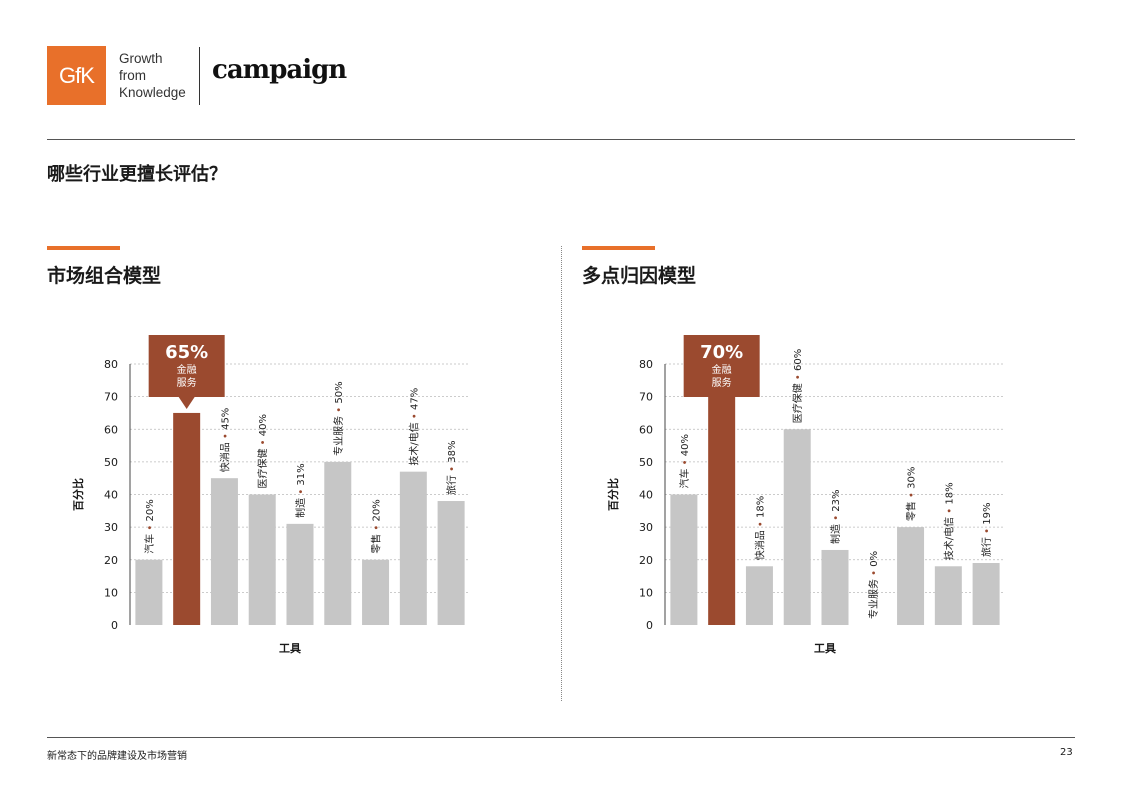 The height and width of the screenshot is (793, 1122). What do you see at coordinates (561, 139) in the screenshot?
I see `header-rule` at bounding box center [561, 139].